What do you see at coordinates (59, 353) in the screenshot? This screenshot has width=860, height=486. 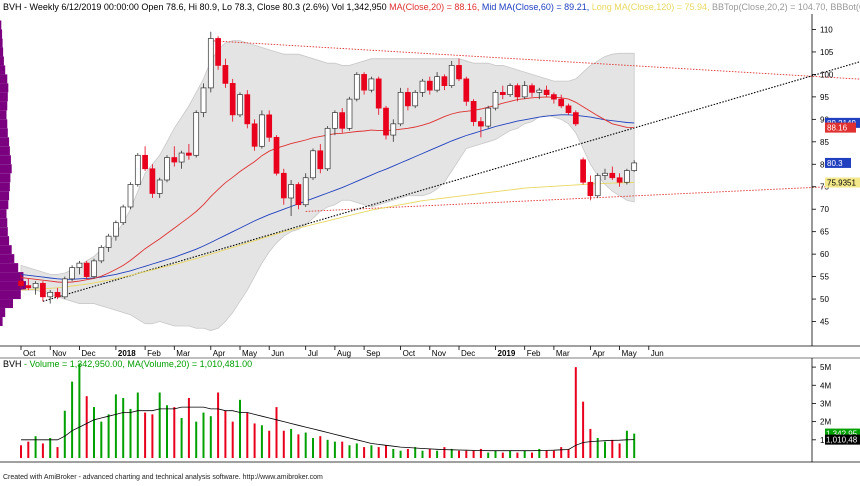 I see `time-tick-label: Nov` at bounding box center [59, 353].